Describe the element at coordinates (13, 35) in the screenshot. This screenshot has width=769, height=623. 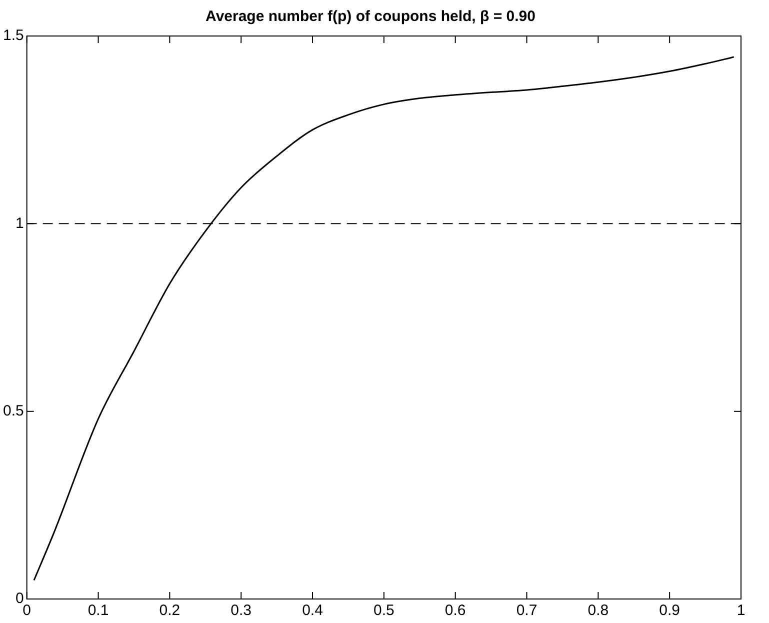
I see `y-tick-label: 1.5` at that location.